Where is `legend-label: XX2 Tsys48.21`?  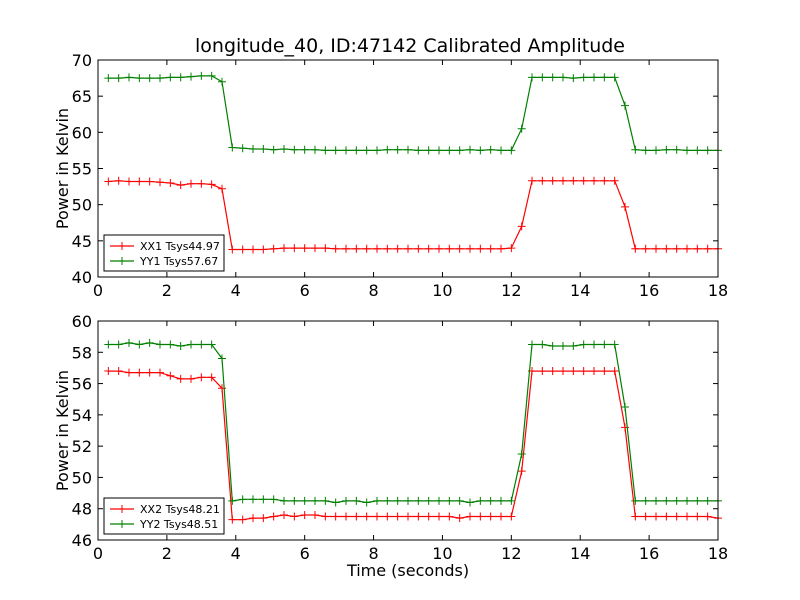 legend-label: XX2 Tsys48.21 is located at coordinates (180, 509).